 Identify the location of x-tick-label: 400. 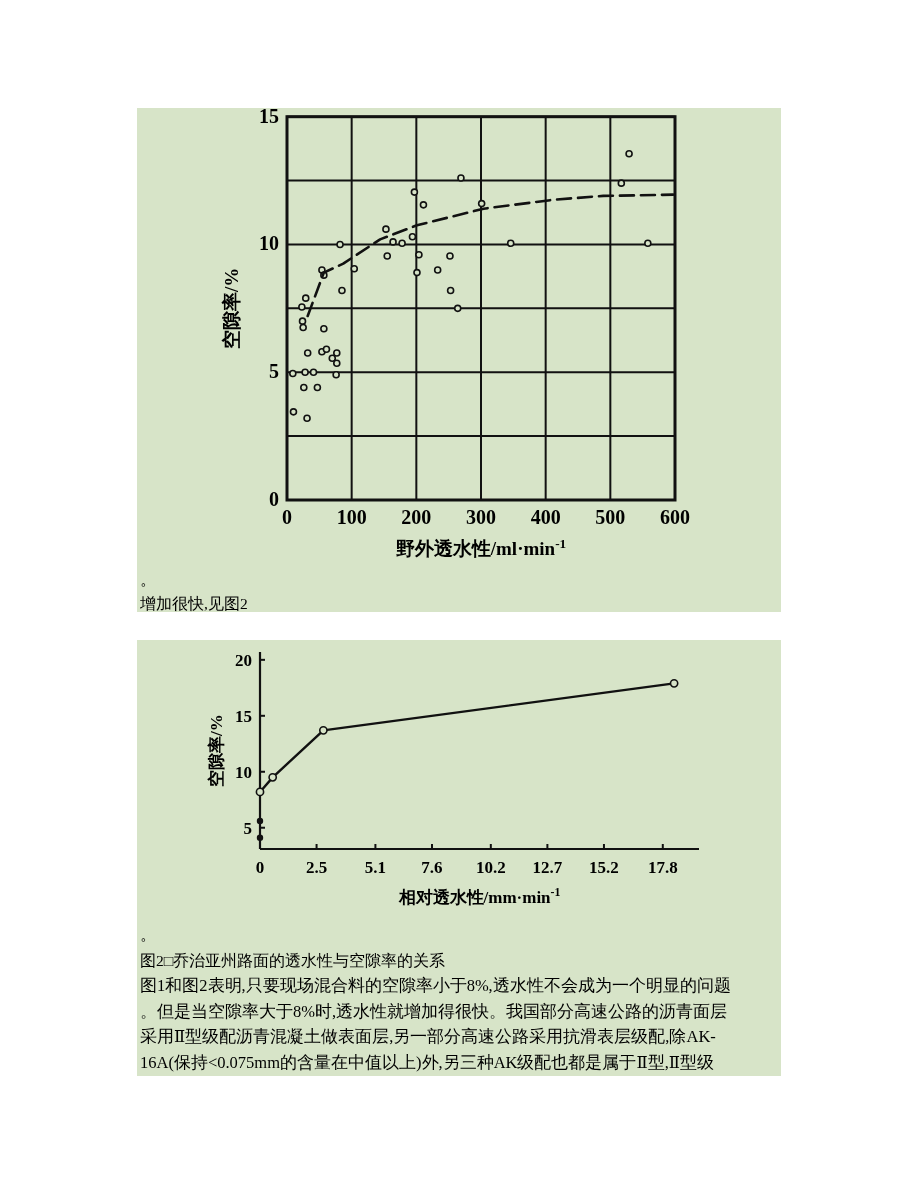
(545, 517).